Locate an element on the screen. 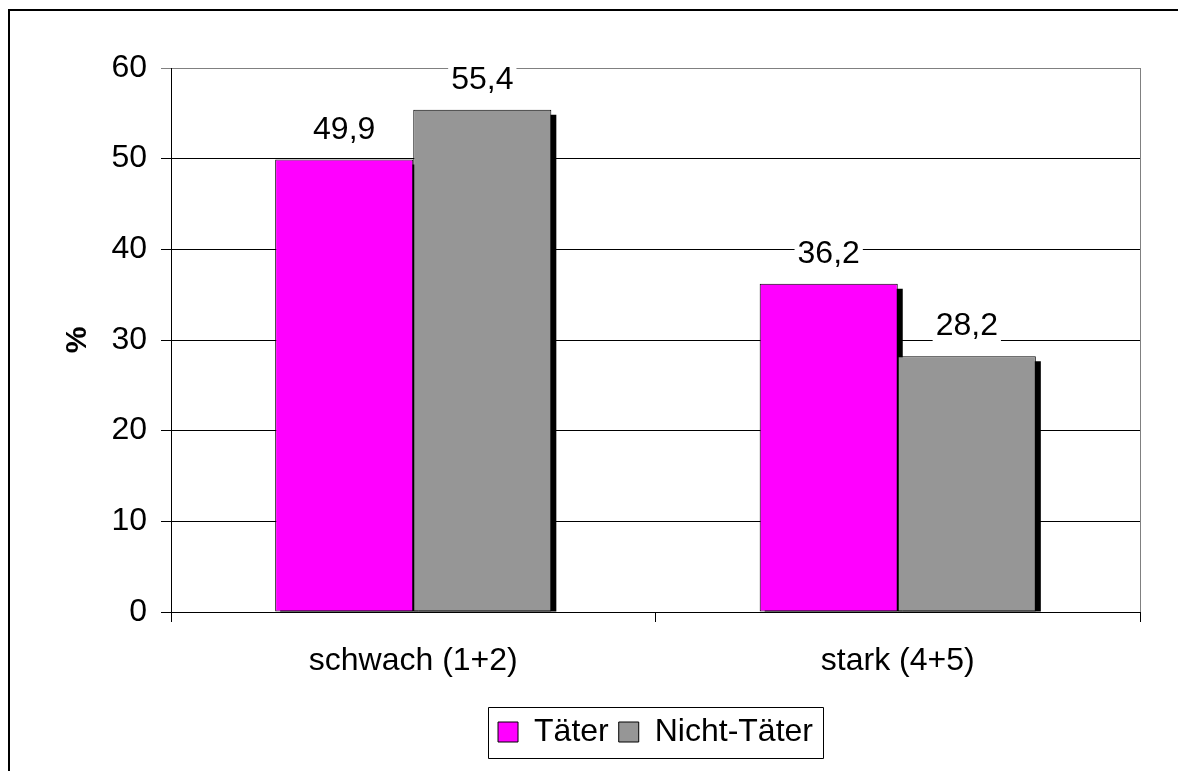  y-tick-label: 20 is located at coordinates (129, 428).